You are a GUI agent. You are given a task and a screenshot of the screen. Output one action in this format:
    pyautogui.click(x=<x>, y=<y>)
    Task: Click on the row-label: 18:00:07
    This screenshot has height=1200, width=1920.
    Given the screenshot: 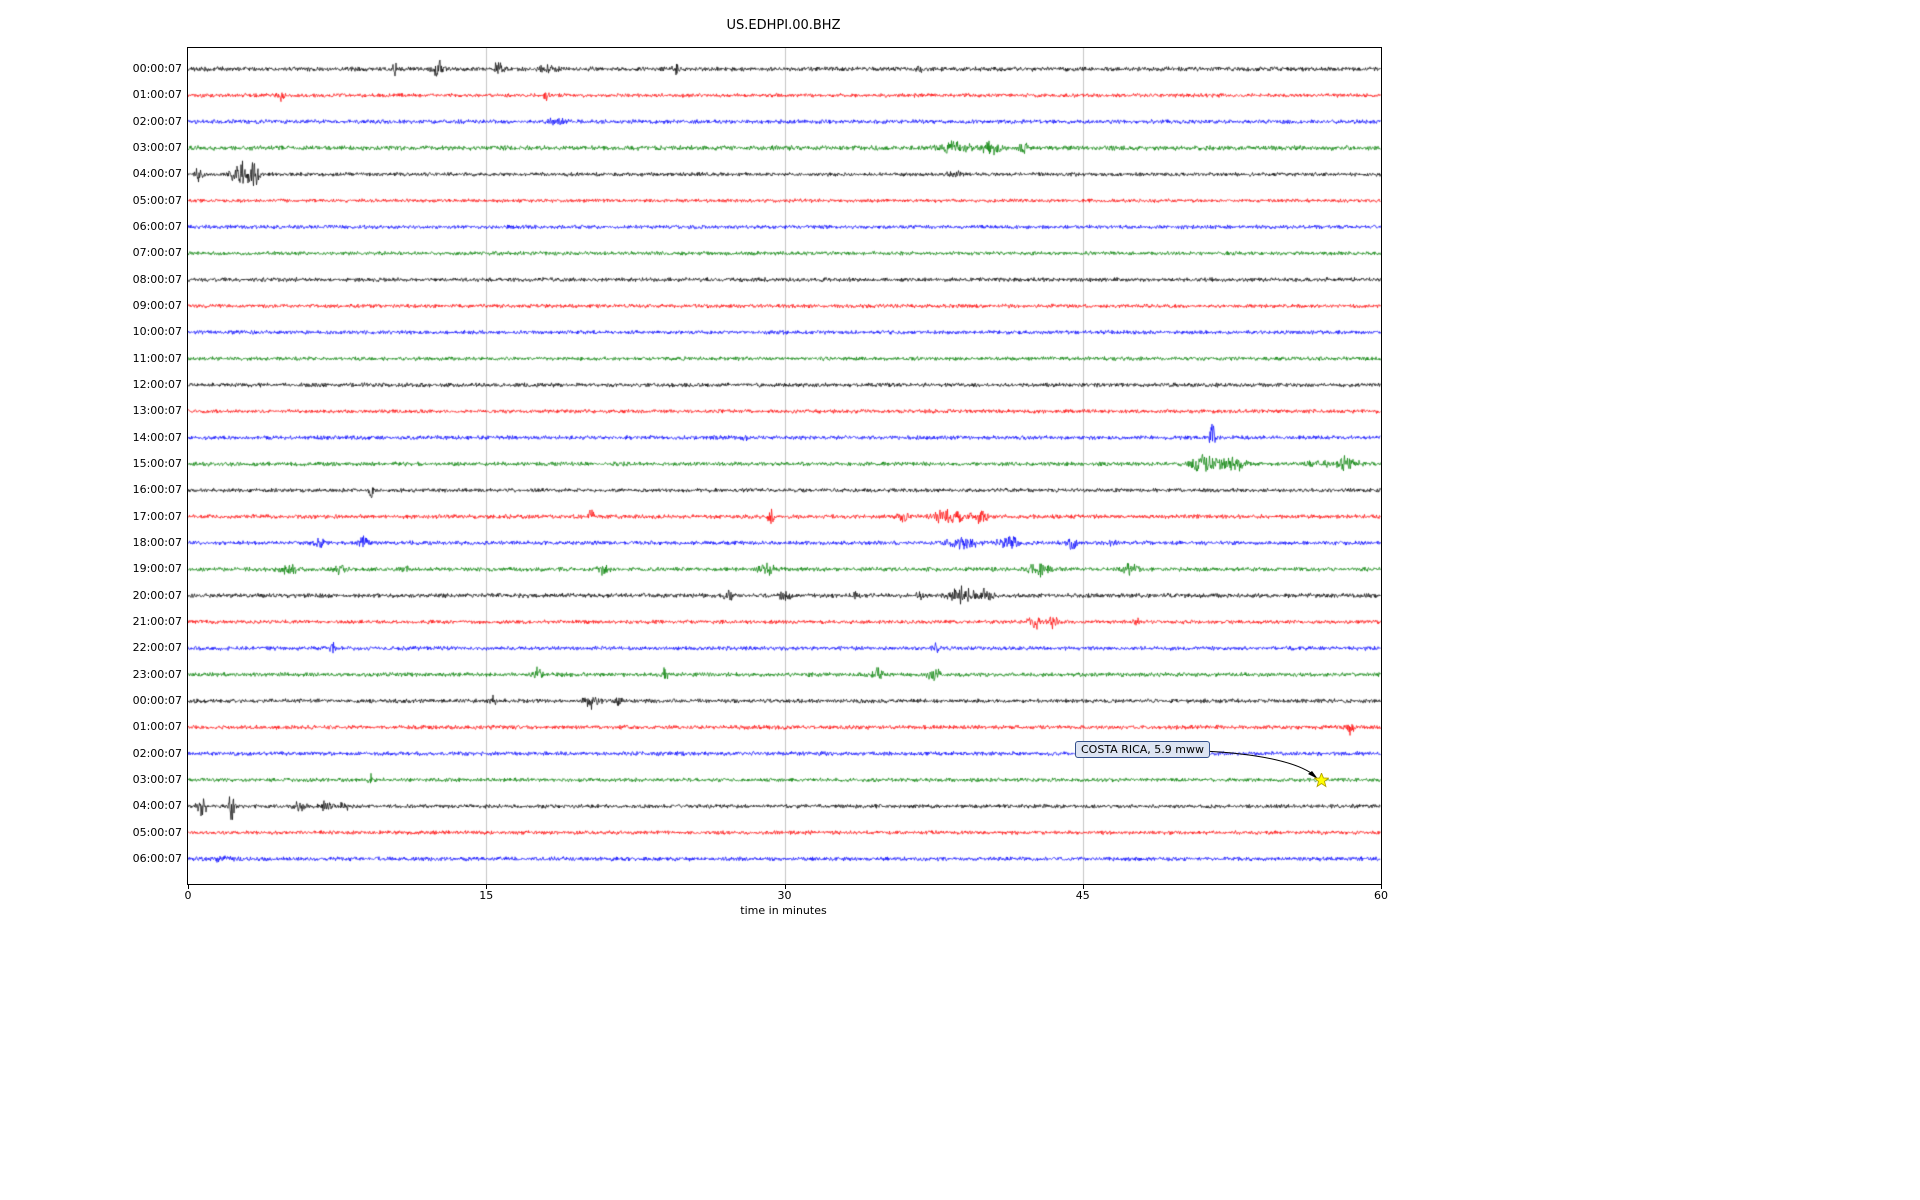 What is the action you would take?
    pyautogui.click(x=157, y=542)
    